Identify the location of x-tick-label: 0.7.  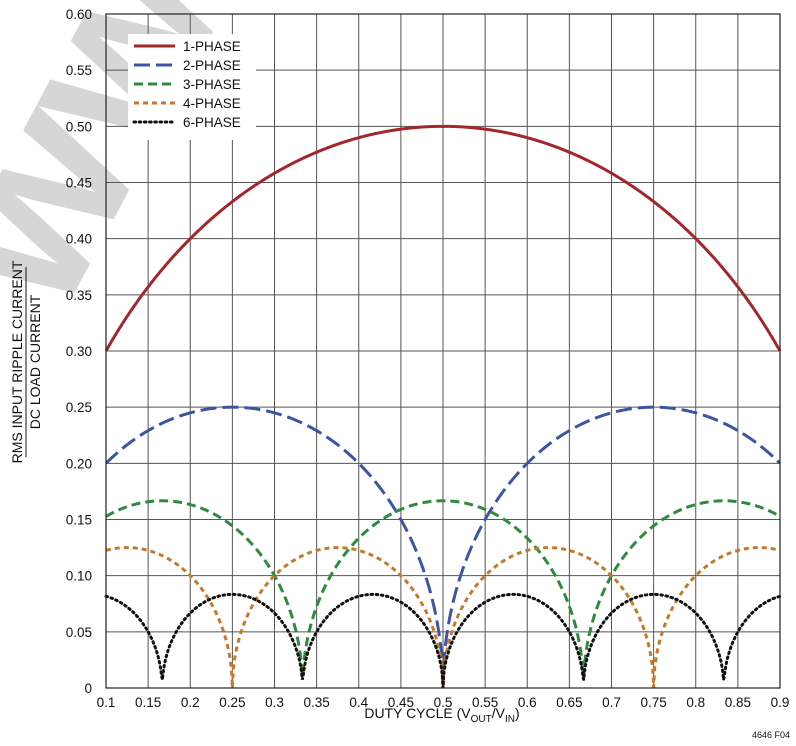
(611, 702).